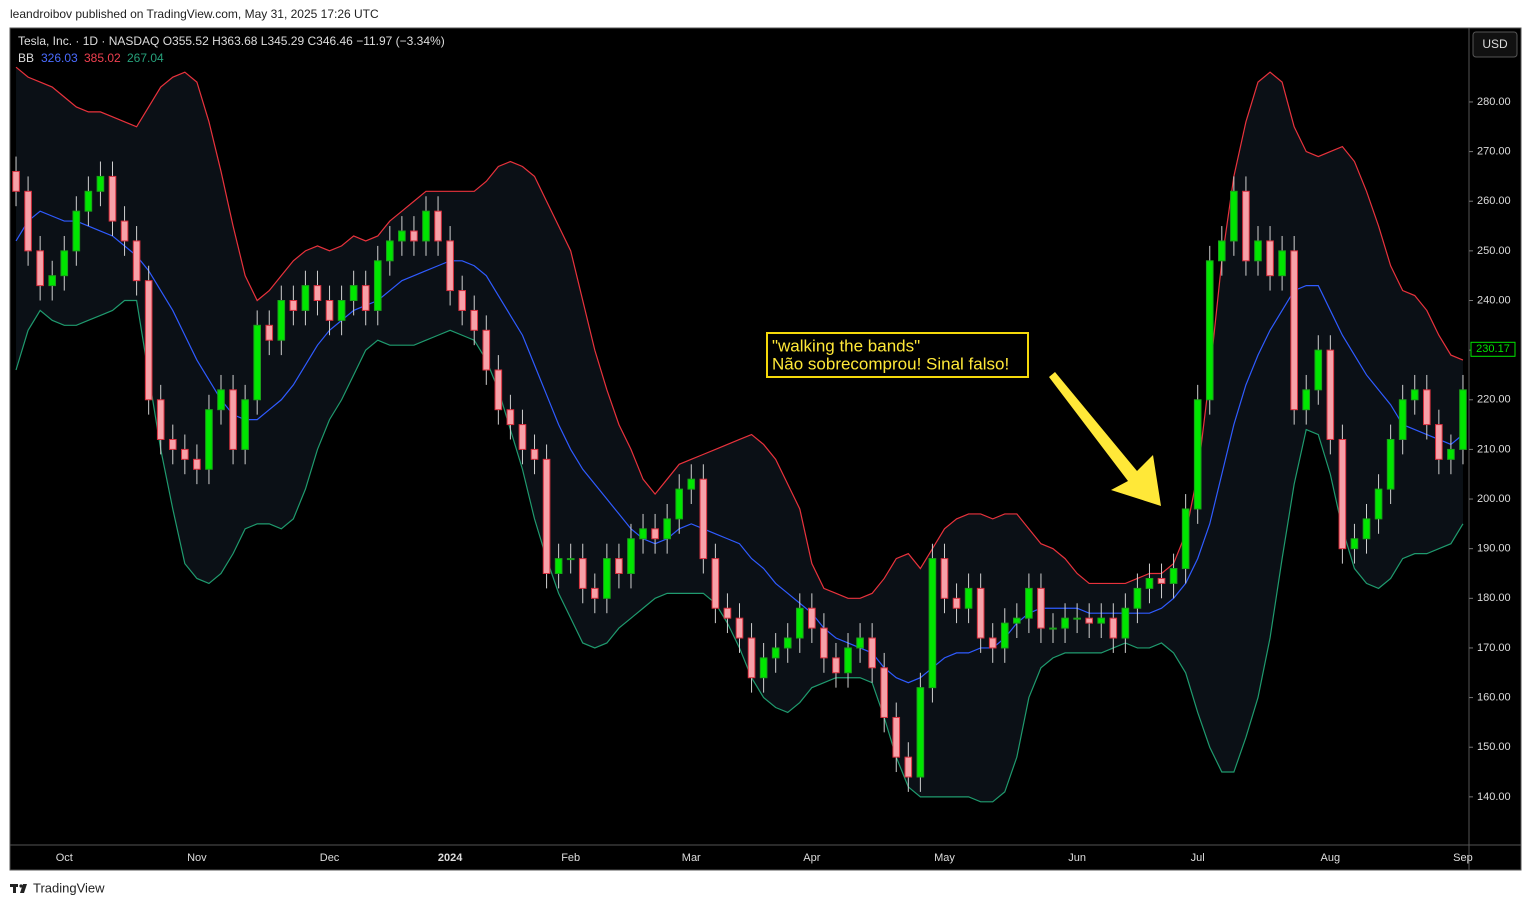 The image size is (1531, 906). Describe the element at coordinates (846, 345) in the screenshot. I see `annotation-text: "walking the bands"` at that location.